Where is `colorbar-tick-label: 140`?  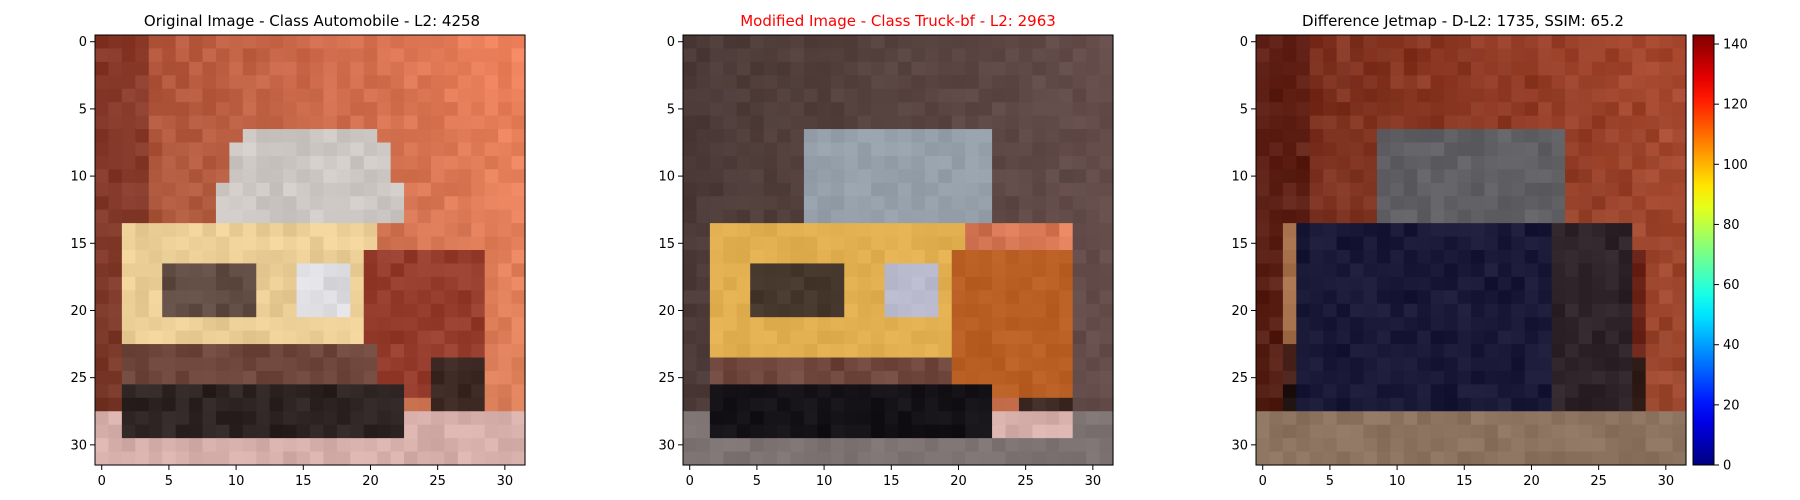
colorbar-tick-label: 140 is located at coordinates (1735, 45).